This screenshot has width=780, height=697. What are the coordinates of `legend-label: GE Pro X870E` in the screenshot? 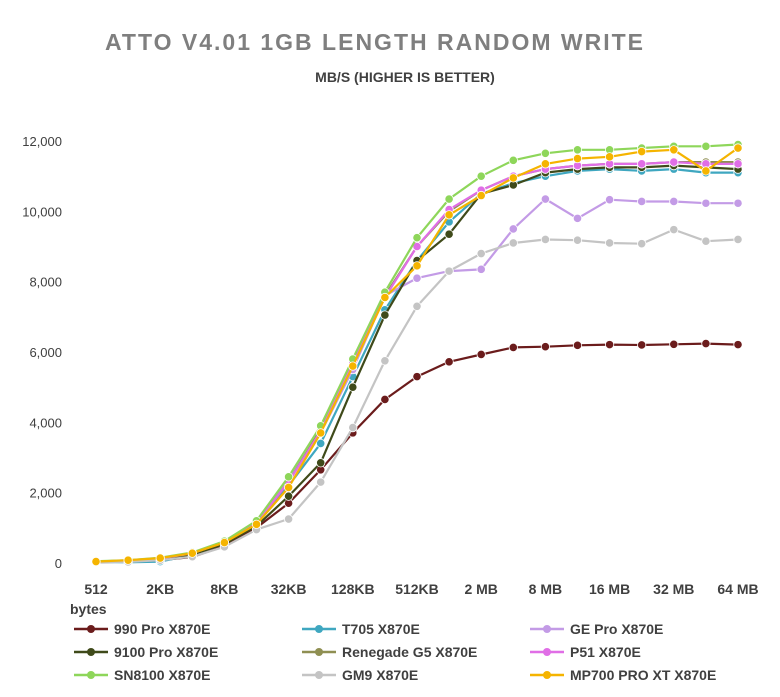 It's located at (616, 629).